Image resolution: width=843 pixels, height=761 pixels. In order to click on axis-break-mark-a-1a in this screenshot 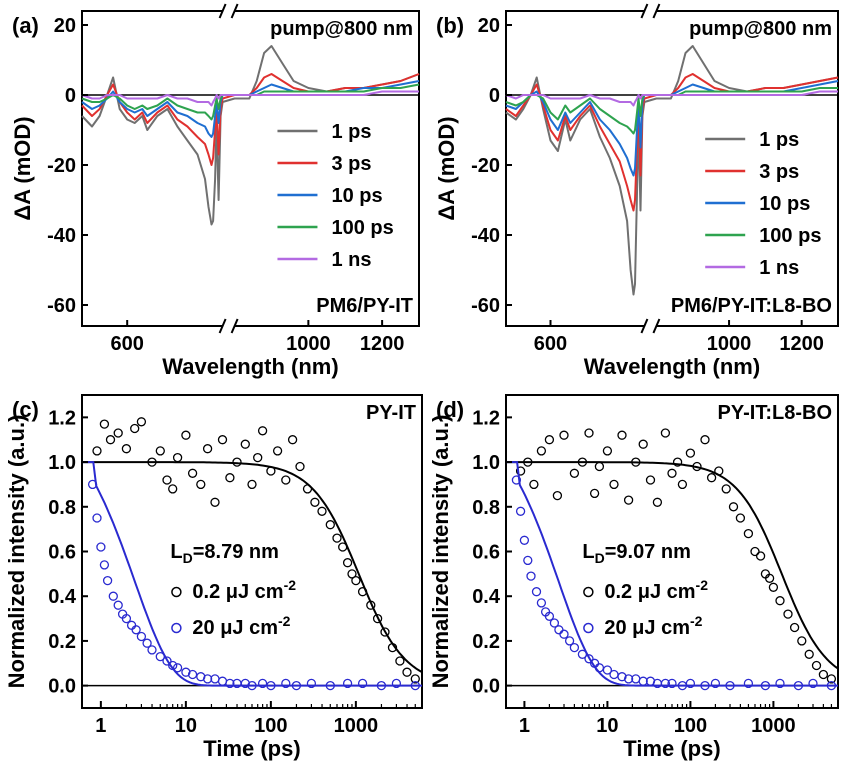, I will do `click(222, 326)`.